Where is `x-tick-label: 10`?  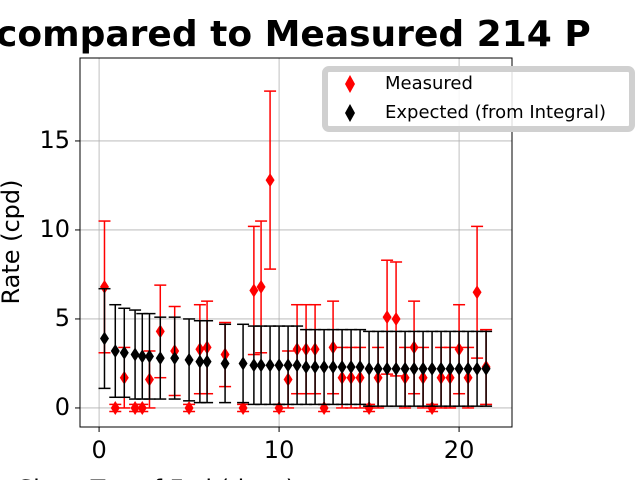
x-tick-label: 10 is located at coordinates (279, 450).